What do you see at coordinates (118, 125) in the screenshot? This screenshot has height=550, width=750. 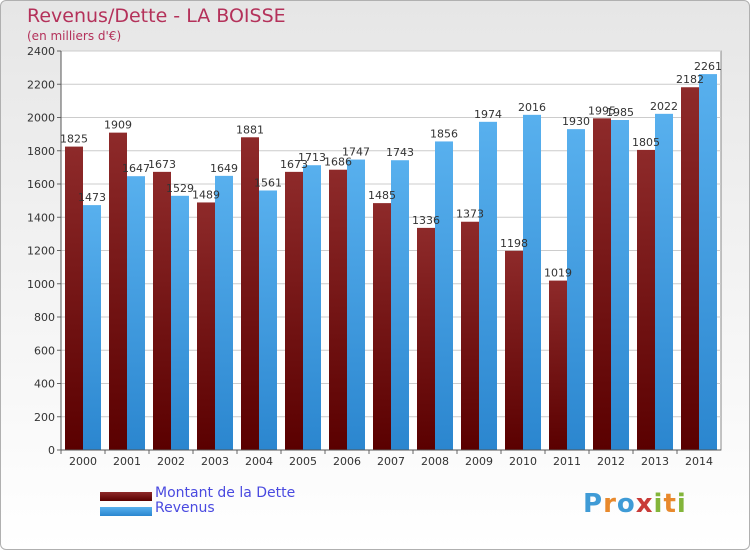 I see `data-label: 1909` at bounding box center [118, 125].